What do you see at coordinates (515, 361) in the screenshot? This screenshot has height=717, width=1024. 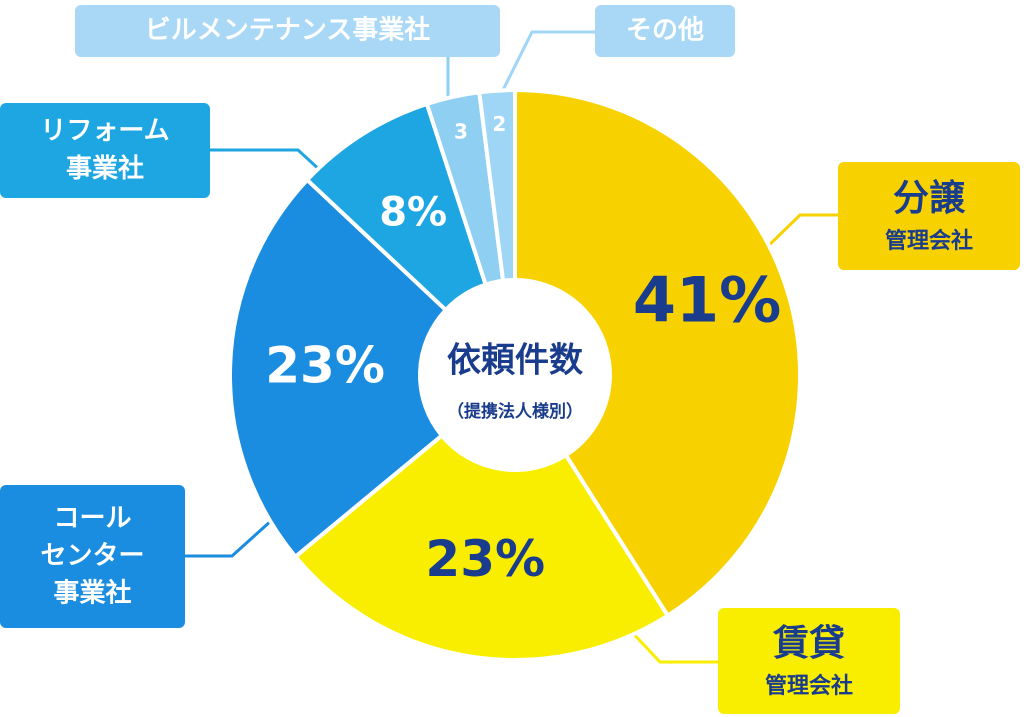 I see `center-title: 依頼件数` at bounding box center [515, 361].